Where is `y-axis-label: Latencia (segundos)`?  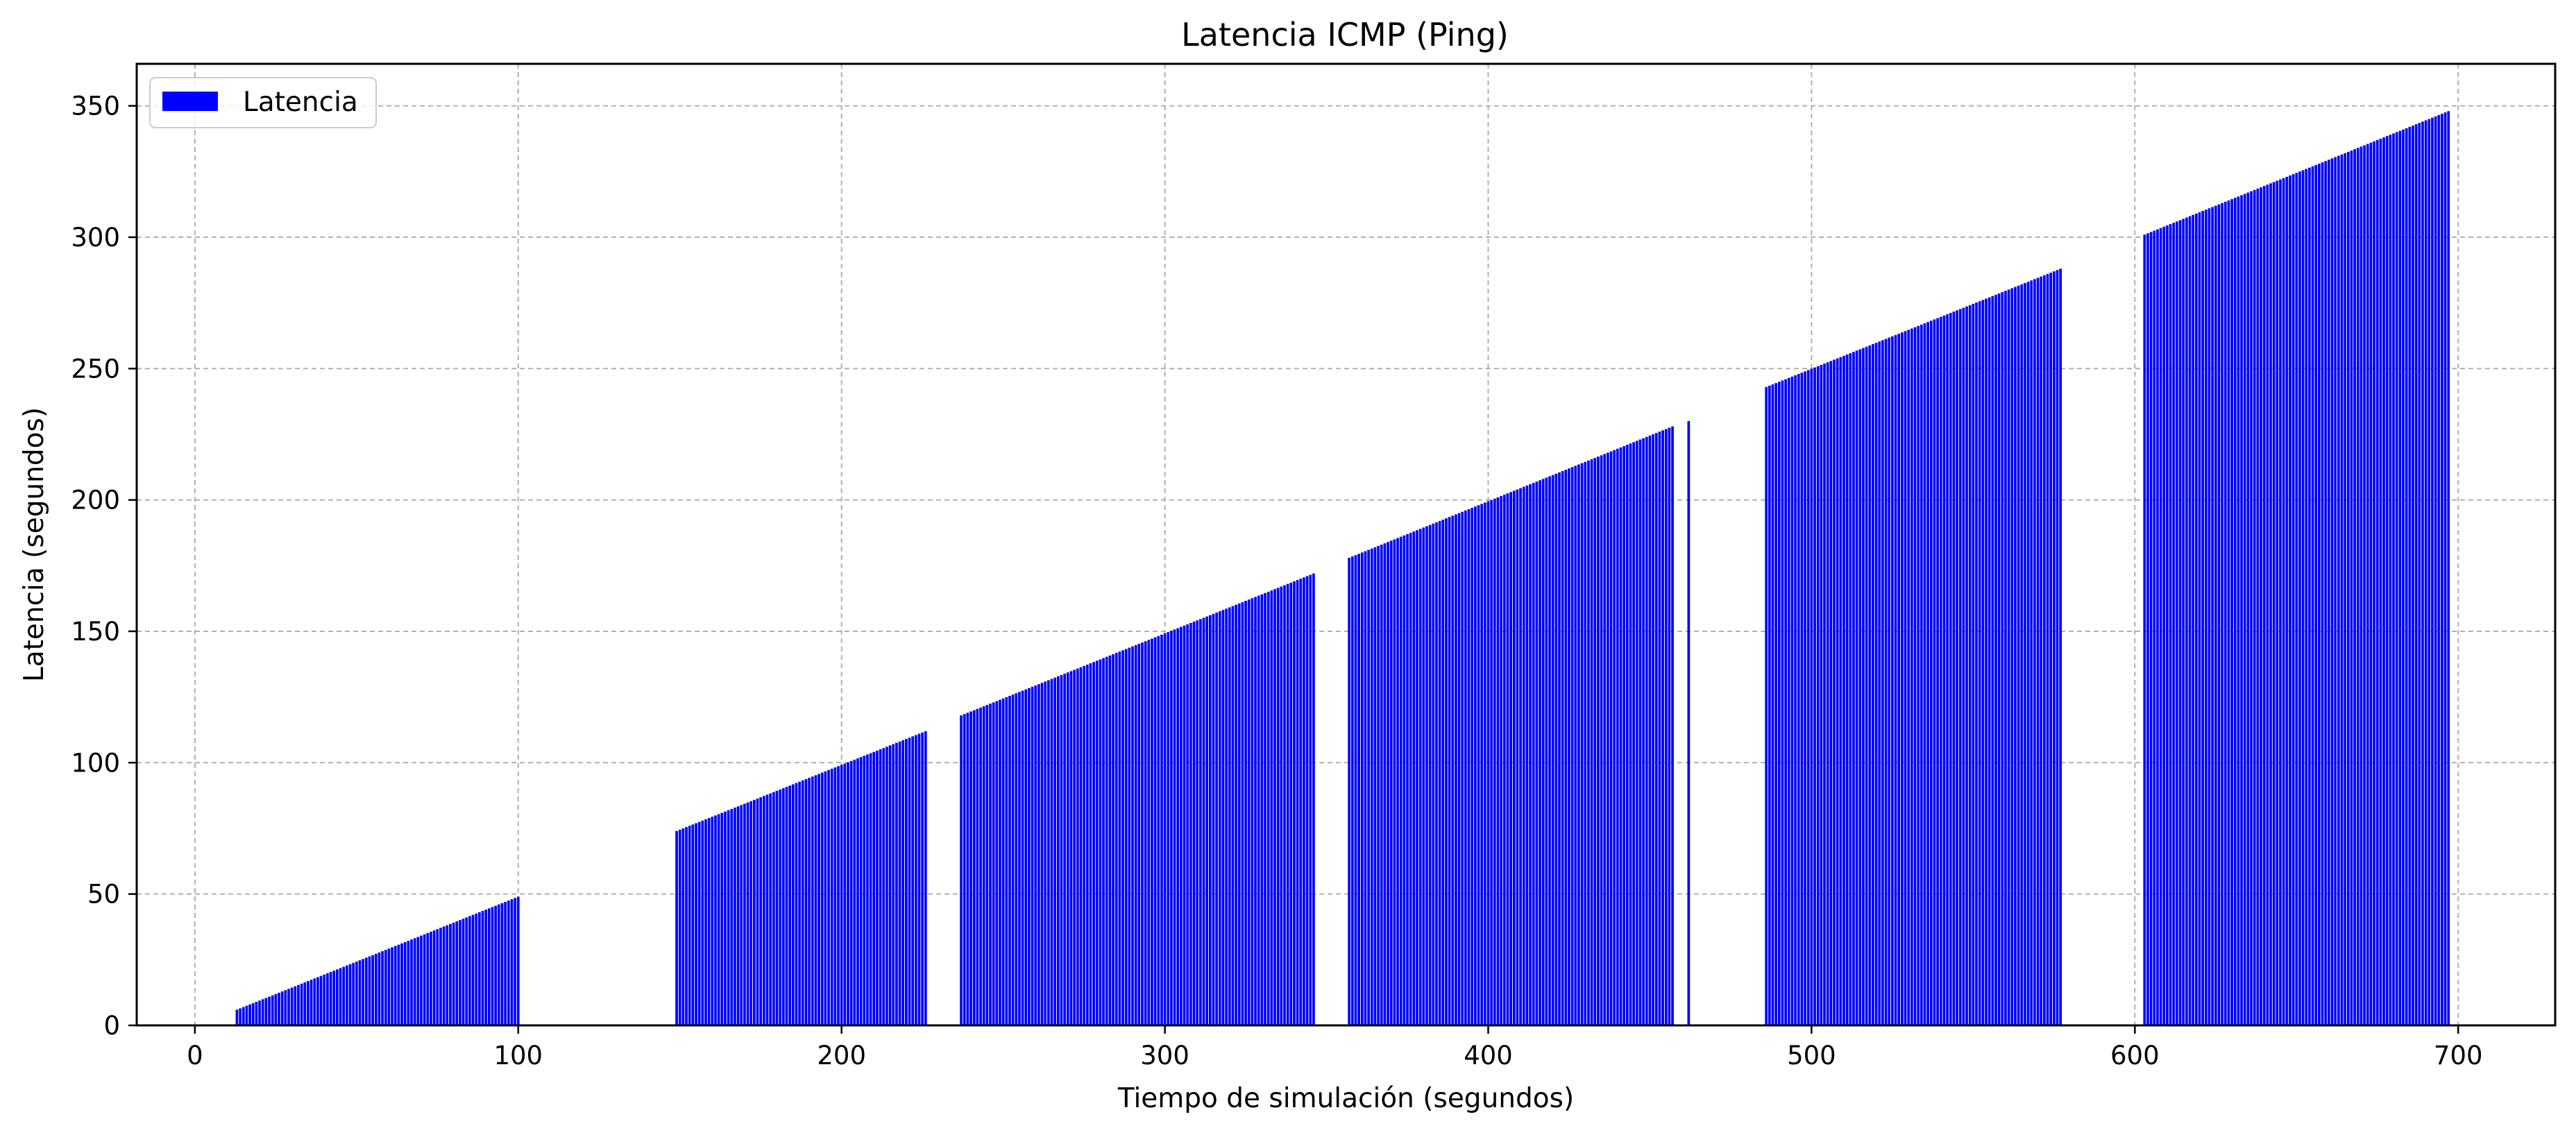 y-axis-label: Latencia (segundos) is located at coordinates (34, 544).